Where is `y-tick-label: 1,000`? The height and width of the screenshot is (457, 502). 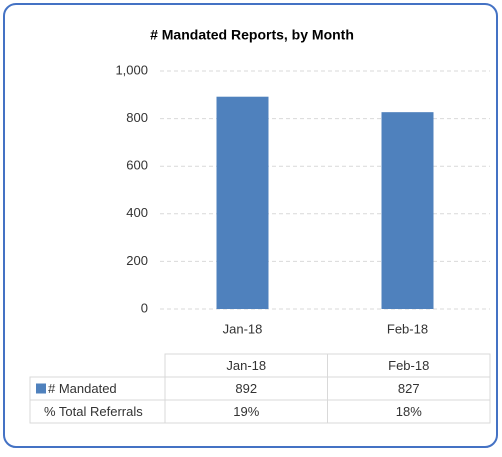
y-tick-label: 1,000 is located at coordinates (131, 69).